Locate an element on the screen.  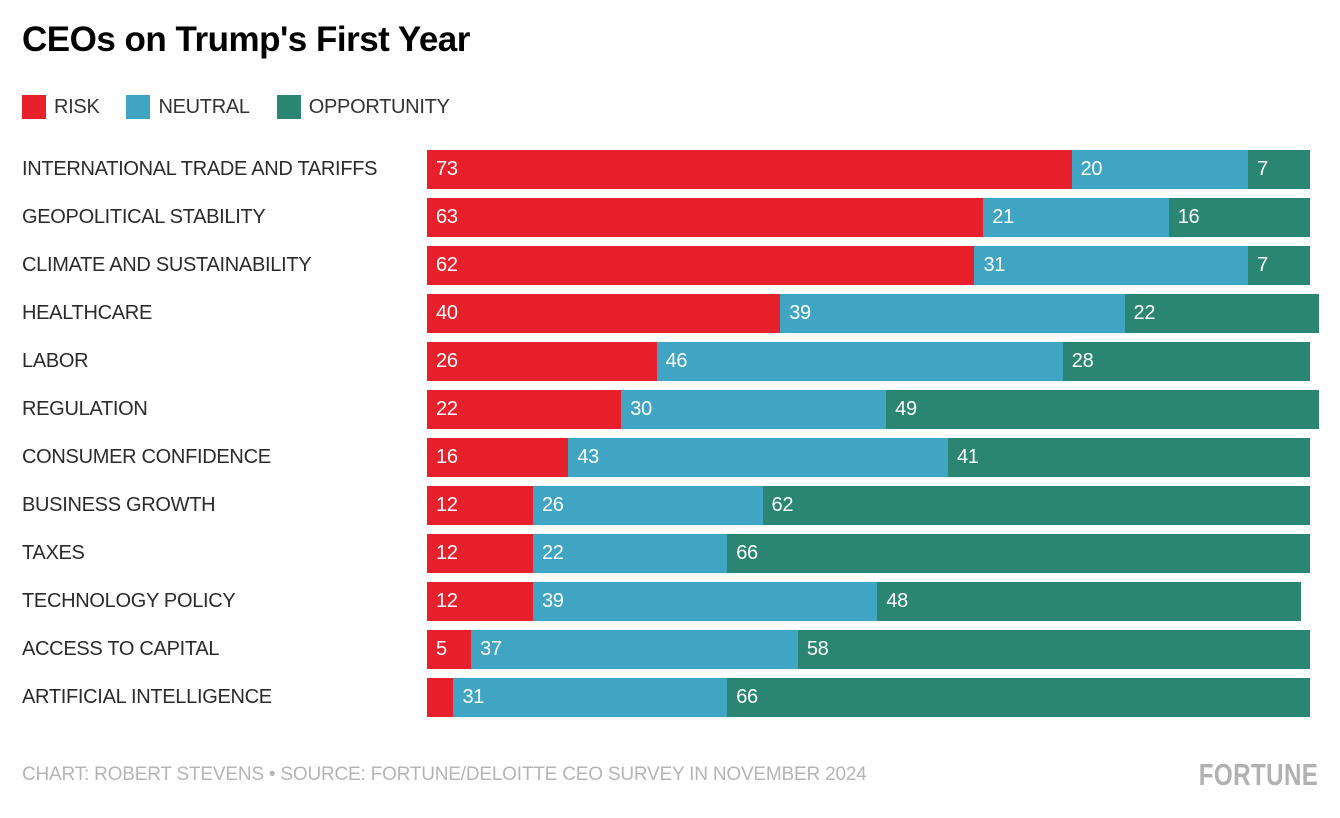
bar-value-label: 37 is located at coordinates (491, 649).